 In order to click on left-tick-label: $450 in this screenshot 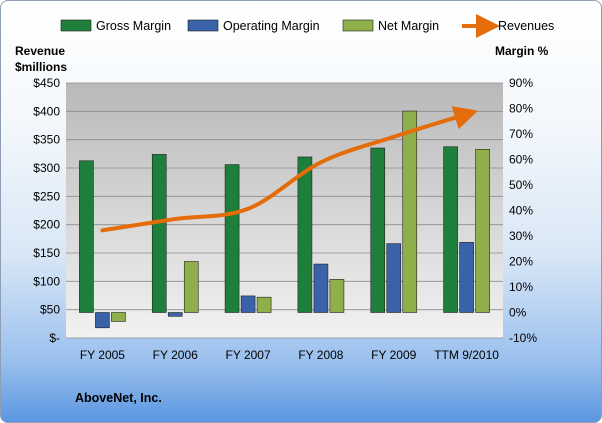, I will do `click(46, 83)`.